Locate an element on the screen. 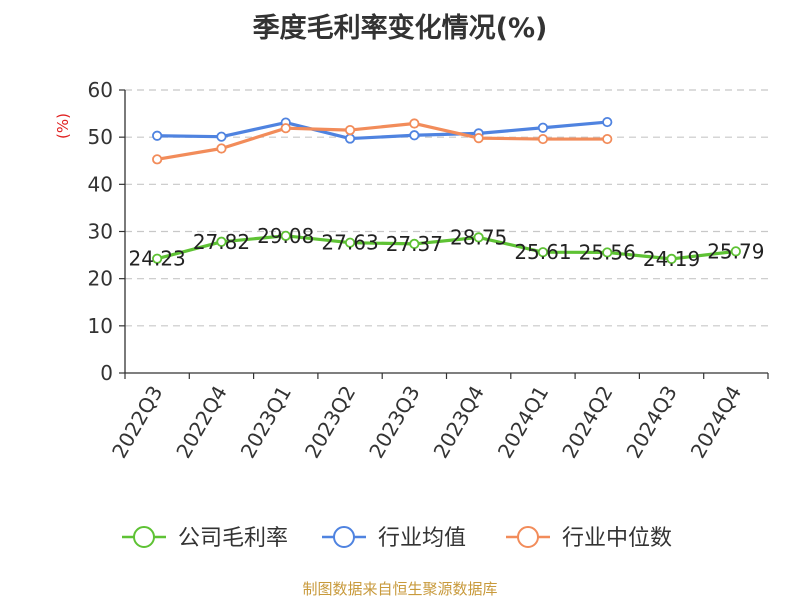 The height and width of the screenshot is (600, 800). y-tick-label: 0 is located at coordinates (106, 373).